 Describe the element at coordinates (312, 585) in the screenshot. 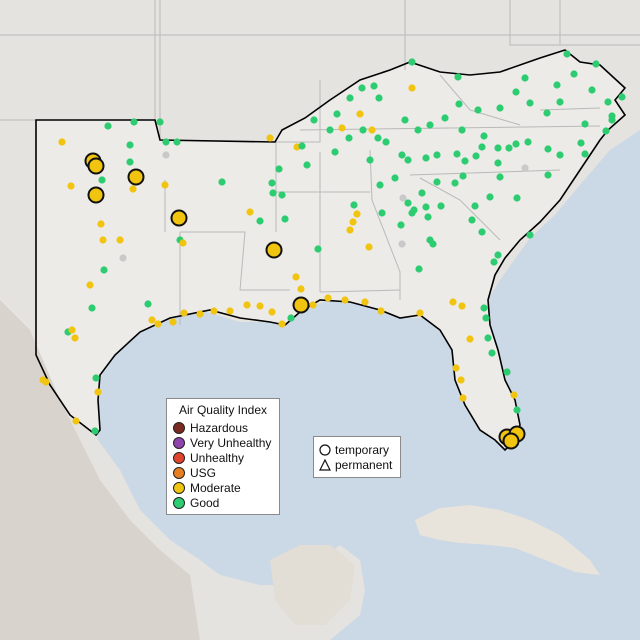

I see `yucatan` at that location.